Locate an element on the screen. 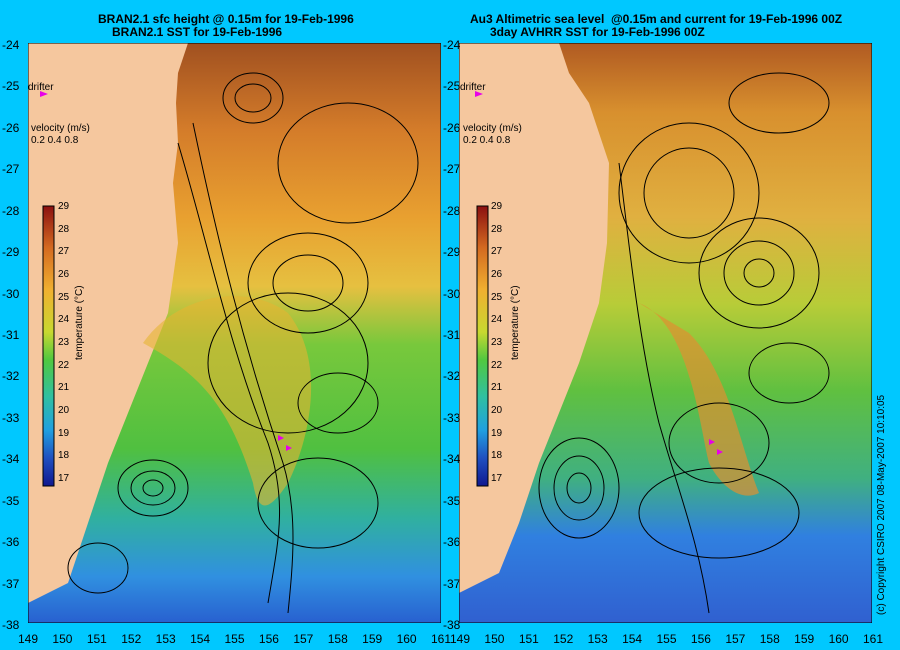 The width and height of the screenshot is (900, 650). right-panel-title-2: 3day AVHRR SST for 19-Feb-1996 00Z is located at coordinates (597, 32).